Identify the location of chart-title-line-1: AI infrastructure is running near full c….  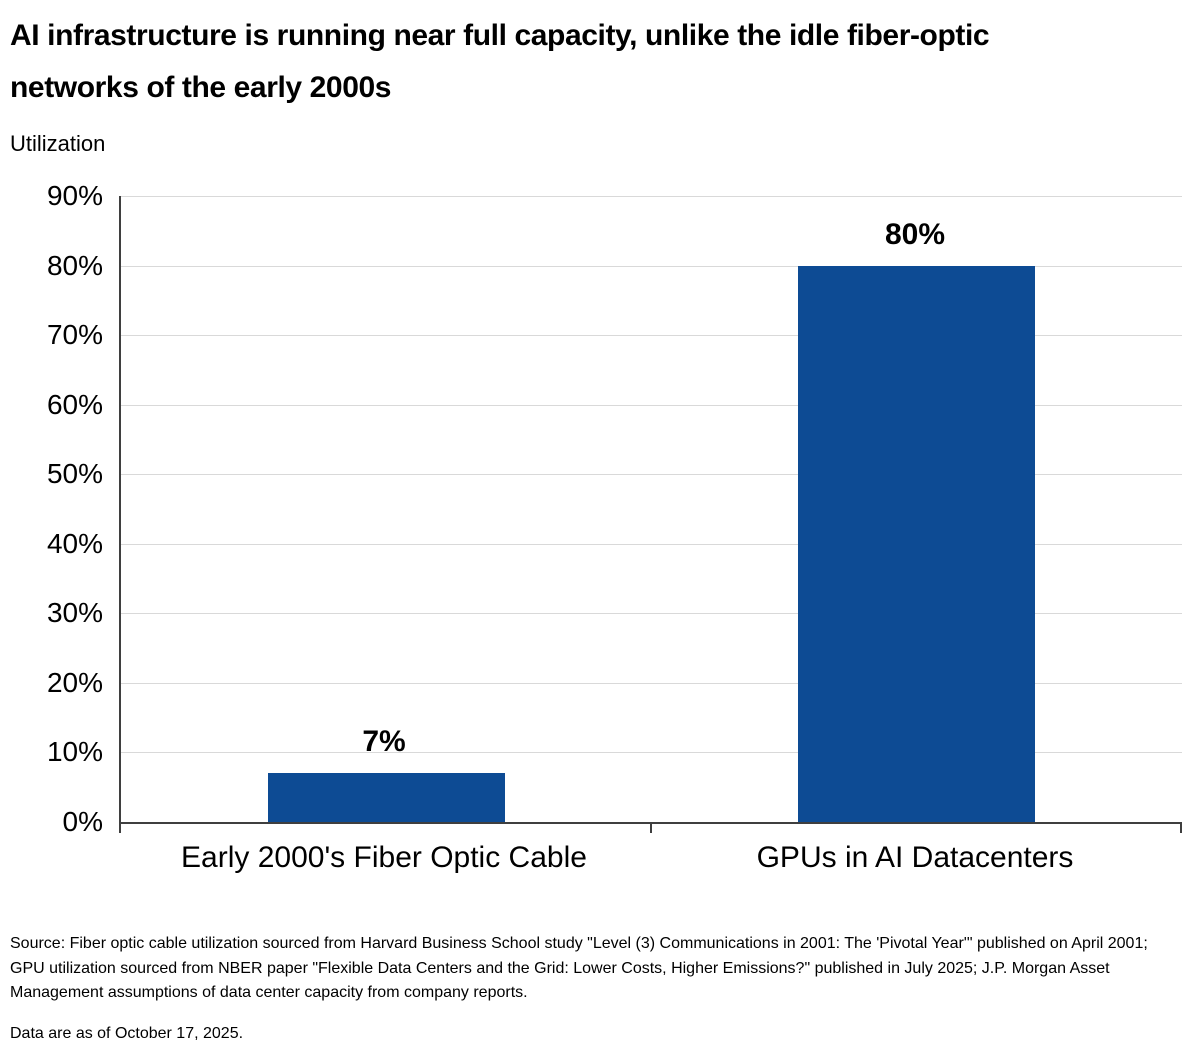
(500, 35).